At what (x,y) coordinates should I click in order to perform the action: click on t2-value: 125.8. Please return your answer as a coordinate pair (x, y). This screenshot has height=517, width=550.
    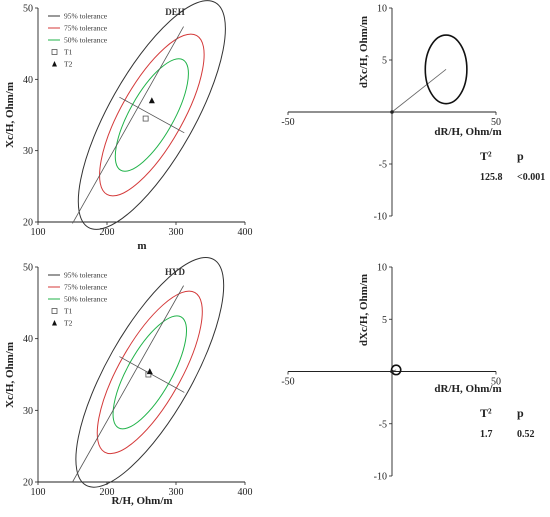
    Looking at the image, I should click on (491, 177).